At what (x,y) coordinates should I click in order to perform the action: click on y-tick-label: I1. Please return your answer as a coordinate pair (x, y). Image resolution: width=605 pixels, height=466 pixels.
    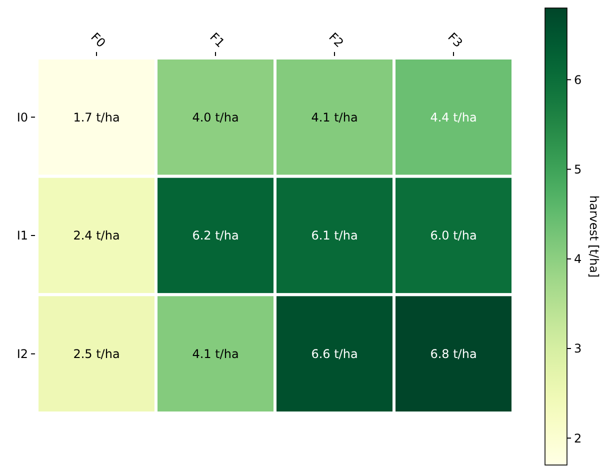
    Looking at the image, I should click on (22, 235).